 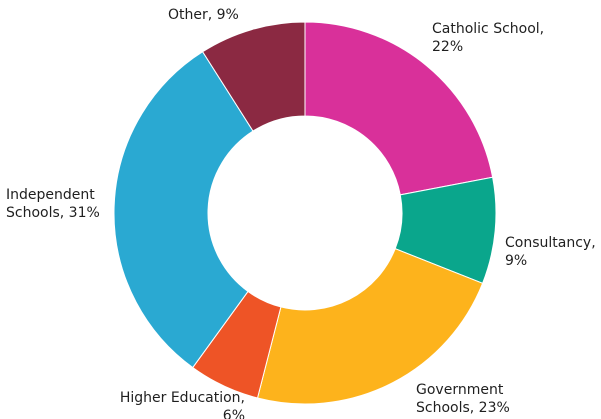 What do you see at coordinates (460, 390) in the screenshot?
I see `label-government-schools-line-1: Government` at bounding box center [460, 390].